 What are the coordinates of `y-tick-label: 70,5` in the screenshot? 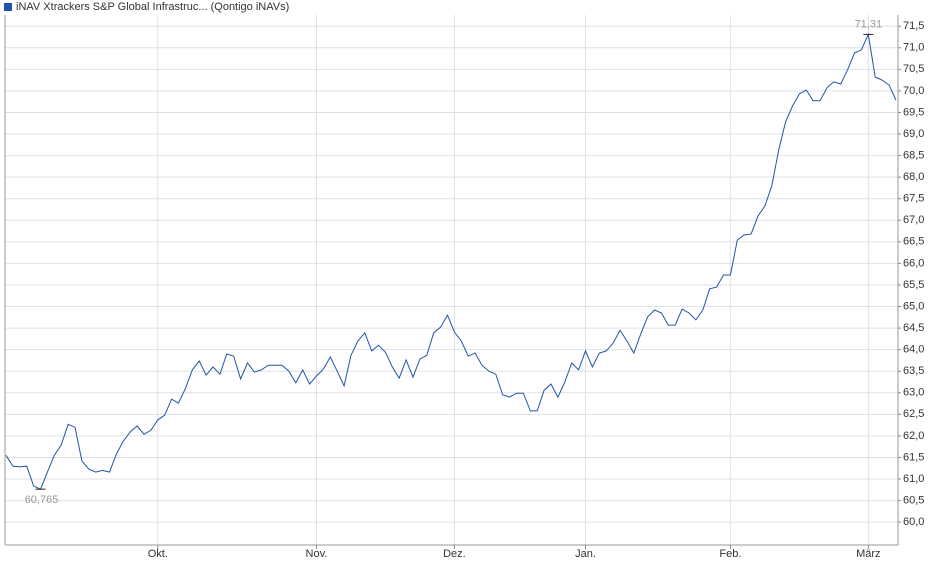 It's located at (913, 69).